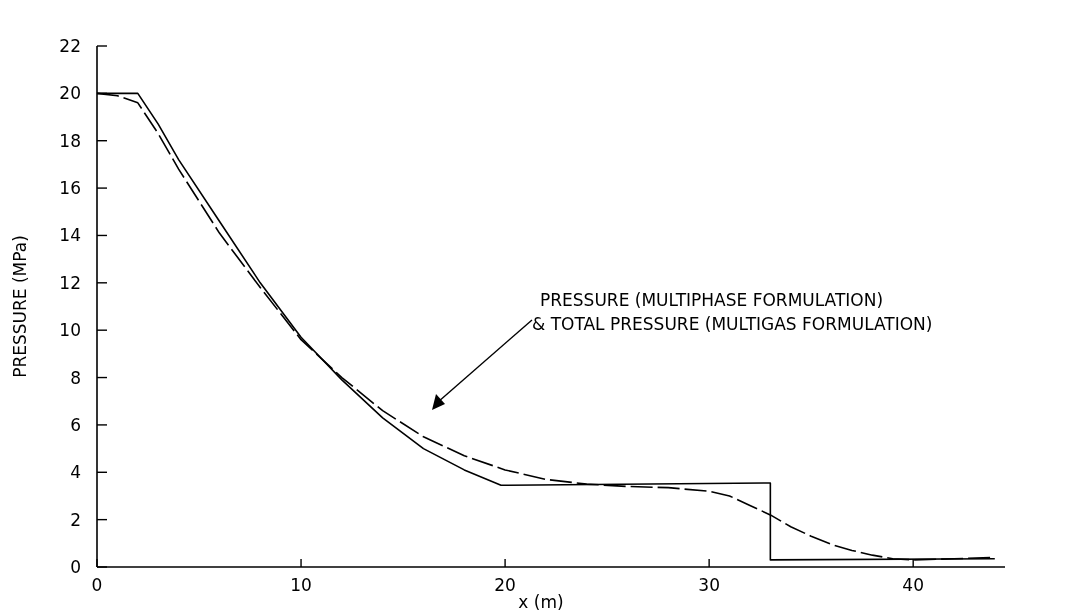  I want to click on y-tick-label: 10, so click(70, 330).